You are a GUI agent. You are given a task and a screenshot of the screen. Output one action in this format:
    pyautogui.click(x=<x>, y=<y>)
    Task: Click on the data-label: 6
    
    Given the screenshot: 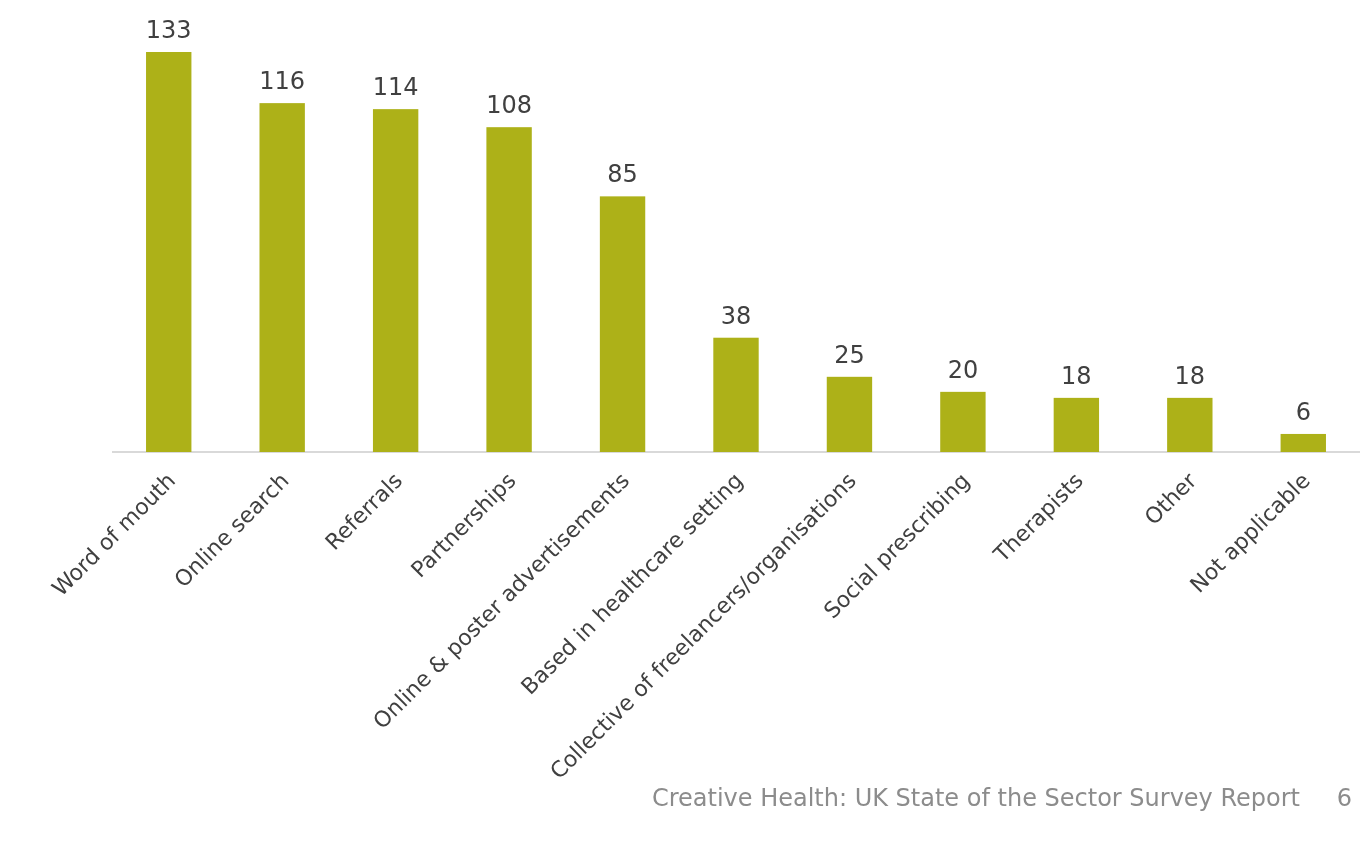 What is the action you would take?
    pyautogui.click(x=1303, y=411)
    